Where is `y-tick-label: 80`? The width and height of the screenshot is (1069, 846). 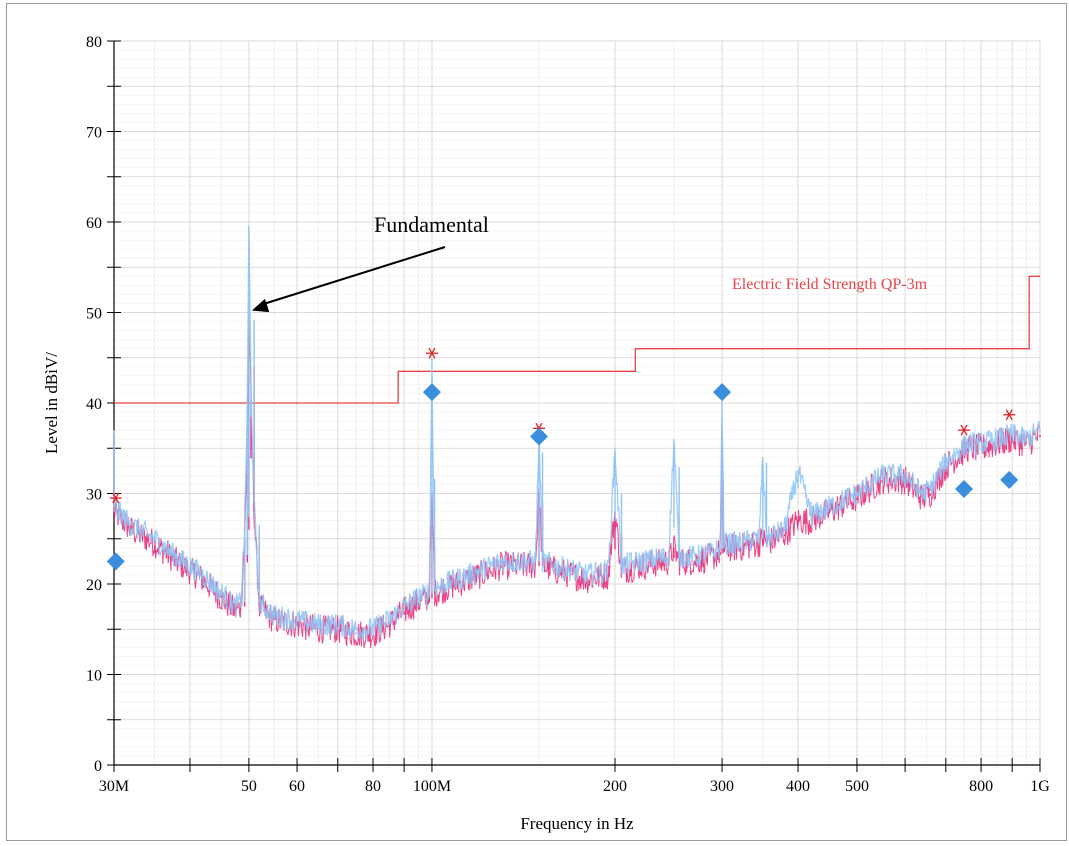 y-tick-label: 80 is located at coordinates (94, 42).